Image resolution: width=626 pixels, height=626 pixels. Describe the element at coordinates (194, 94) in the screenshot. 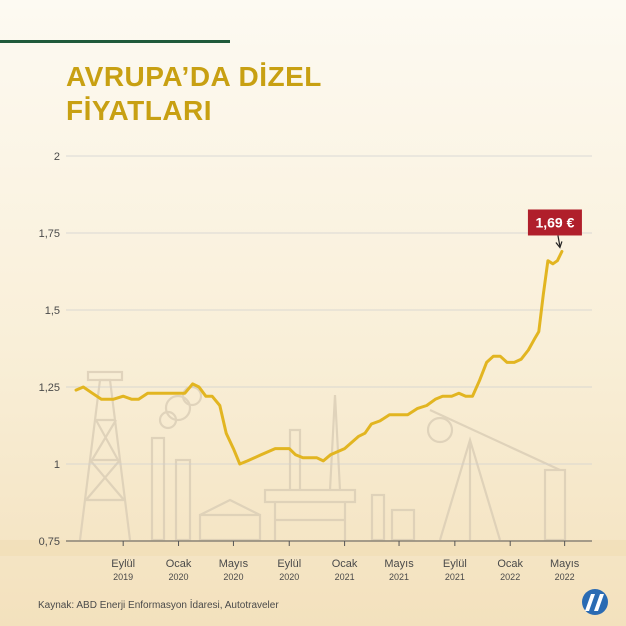

I see `chart-title: AVRUPA’DA DİZEL FİYATLARI` at that location.